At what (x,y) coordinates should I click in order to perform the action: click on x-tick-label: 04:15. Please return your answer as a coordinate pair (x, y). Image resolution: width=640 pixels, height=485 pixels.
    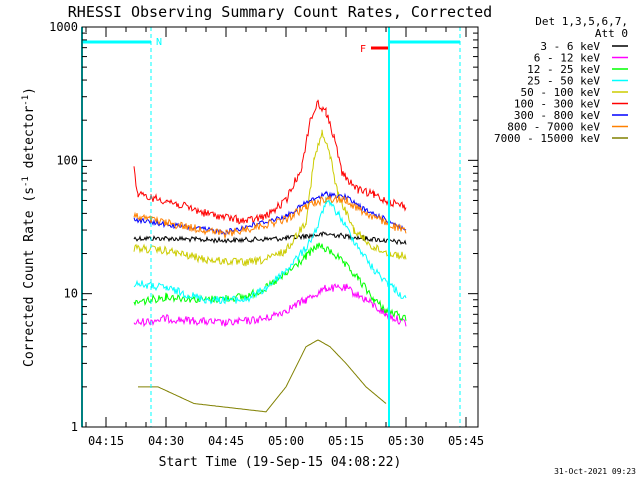
    Looking at the image, I should click on (106, 441).